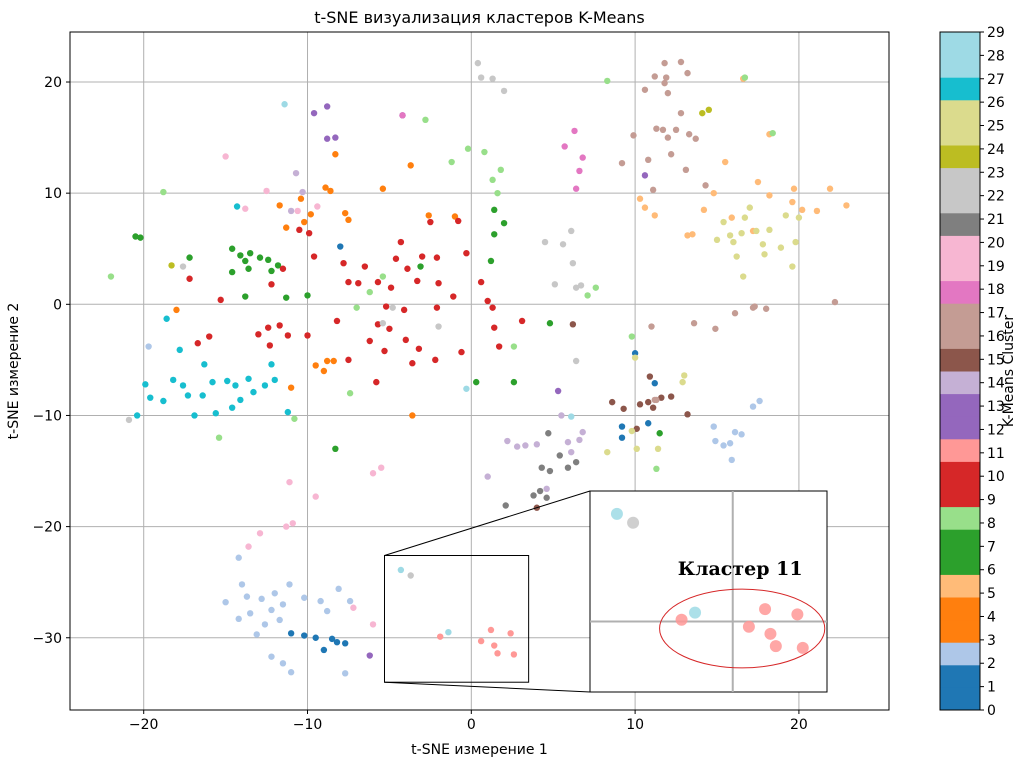 This screenshot has height=767, width=1026. What do you see at coordinates (559, 455) in the screenshot?
I see `cluster-21-point` at bounding box center [559, 455].